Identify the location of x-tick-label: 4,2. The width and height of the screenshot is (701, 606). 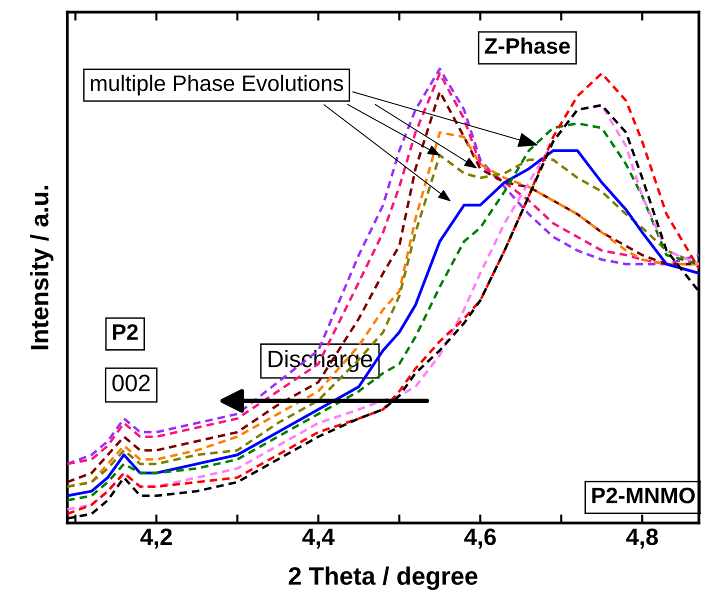
(156, 538).